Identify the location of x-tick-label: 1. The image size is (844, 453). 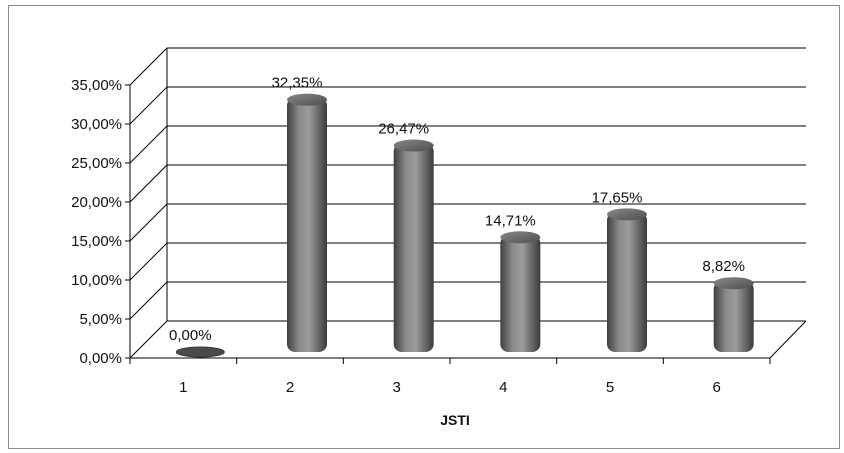
(183, 387).